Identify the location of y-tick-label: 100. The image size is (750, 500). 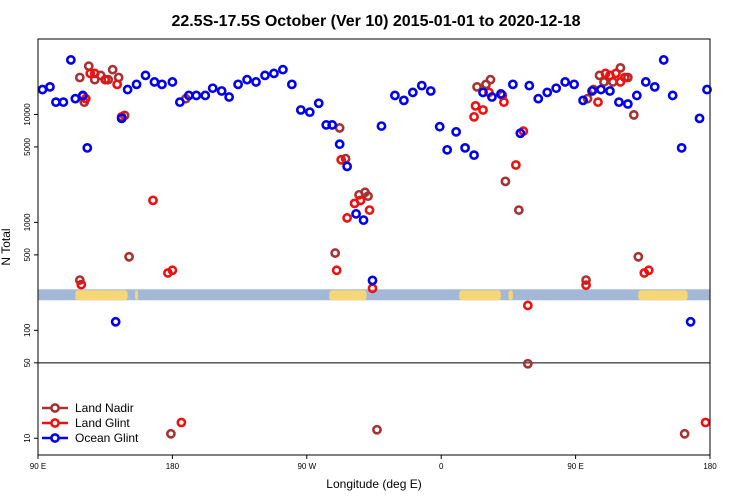
(27, 330).